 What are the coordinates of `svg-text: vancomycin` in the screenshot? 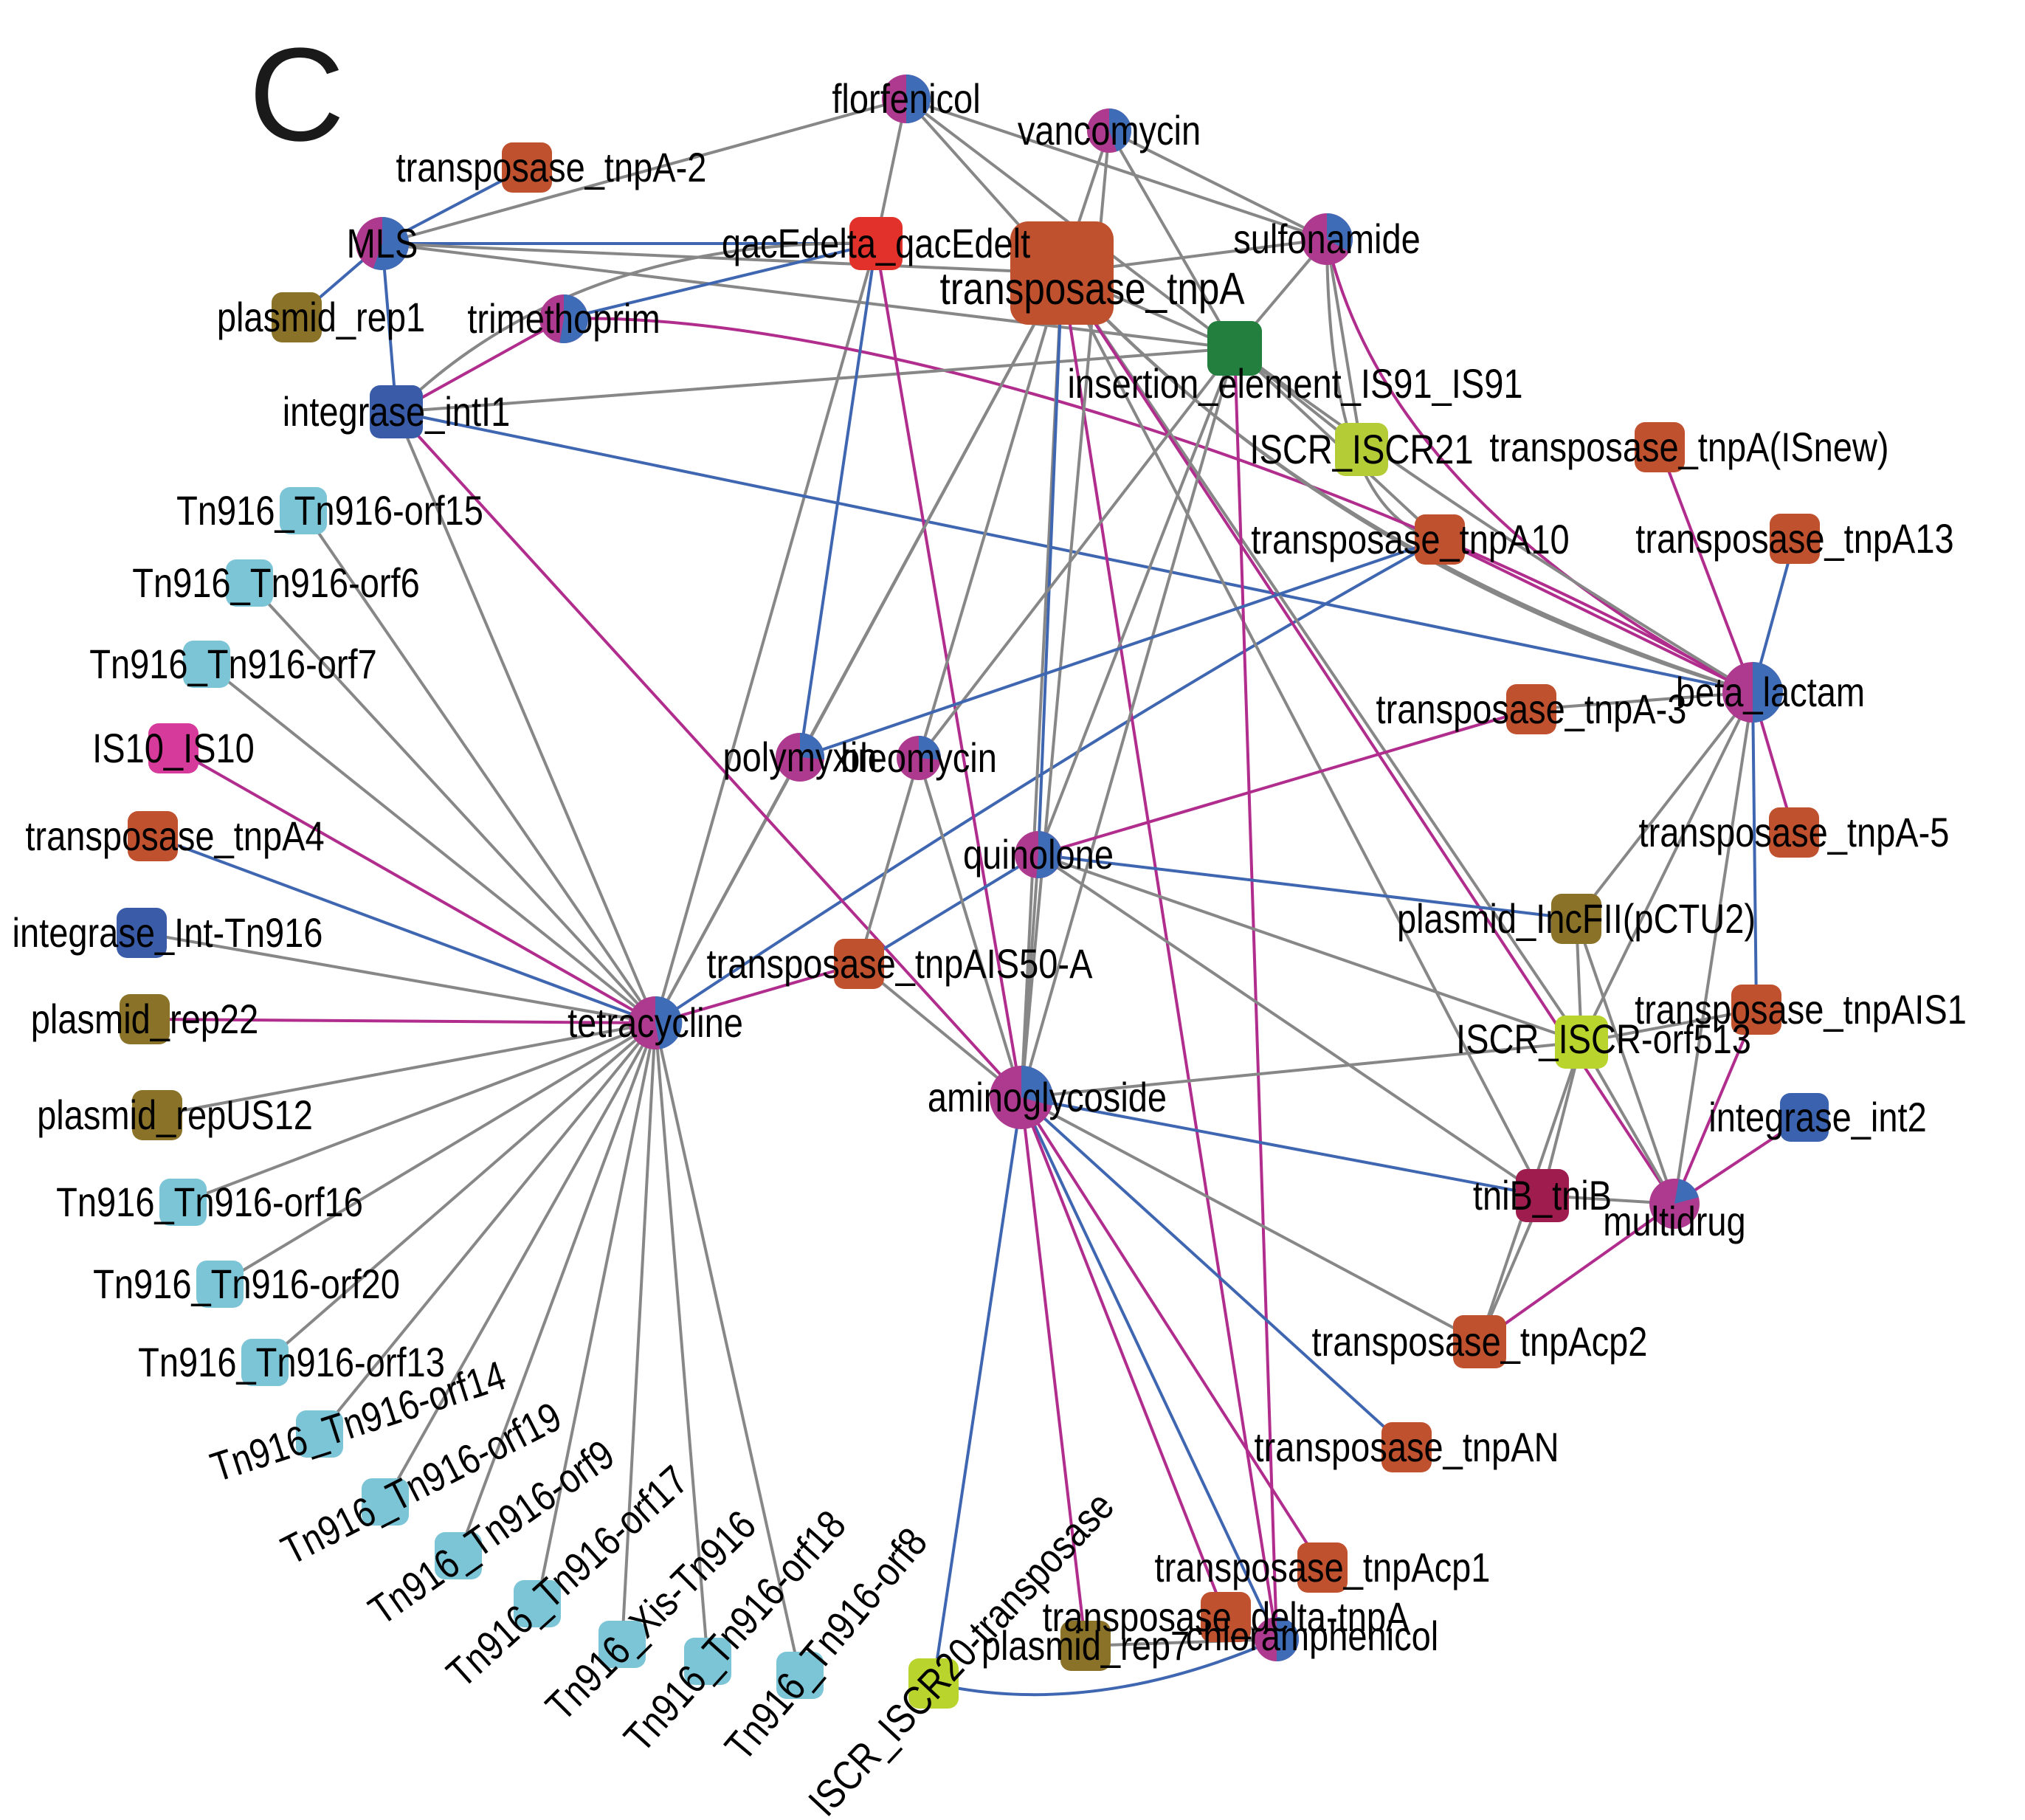 It's located at (1109, 130).